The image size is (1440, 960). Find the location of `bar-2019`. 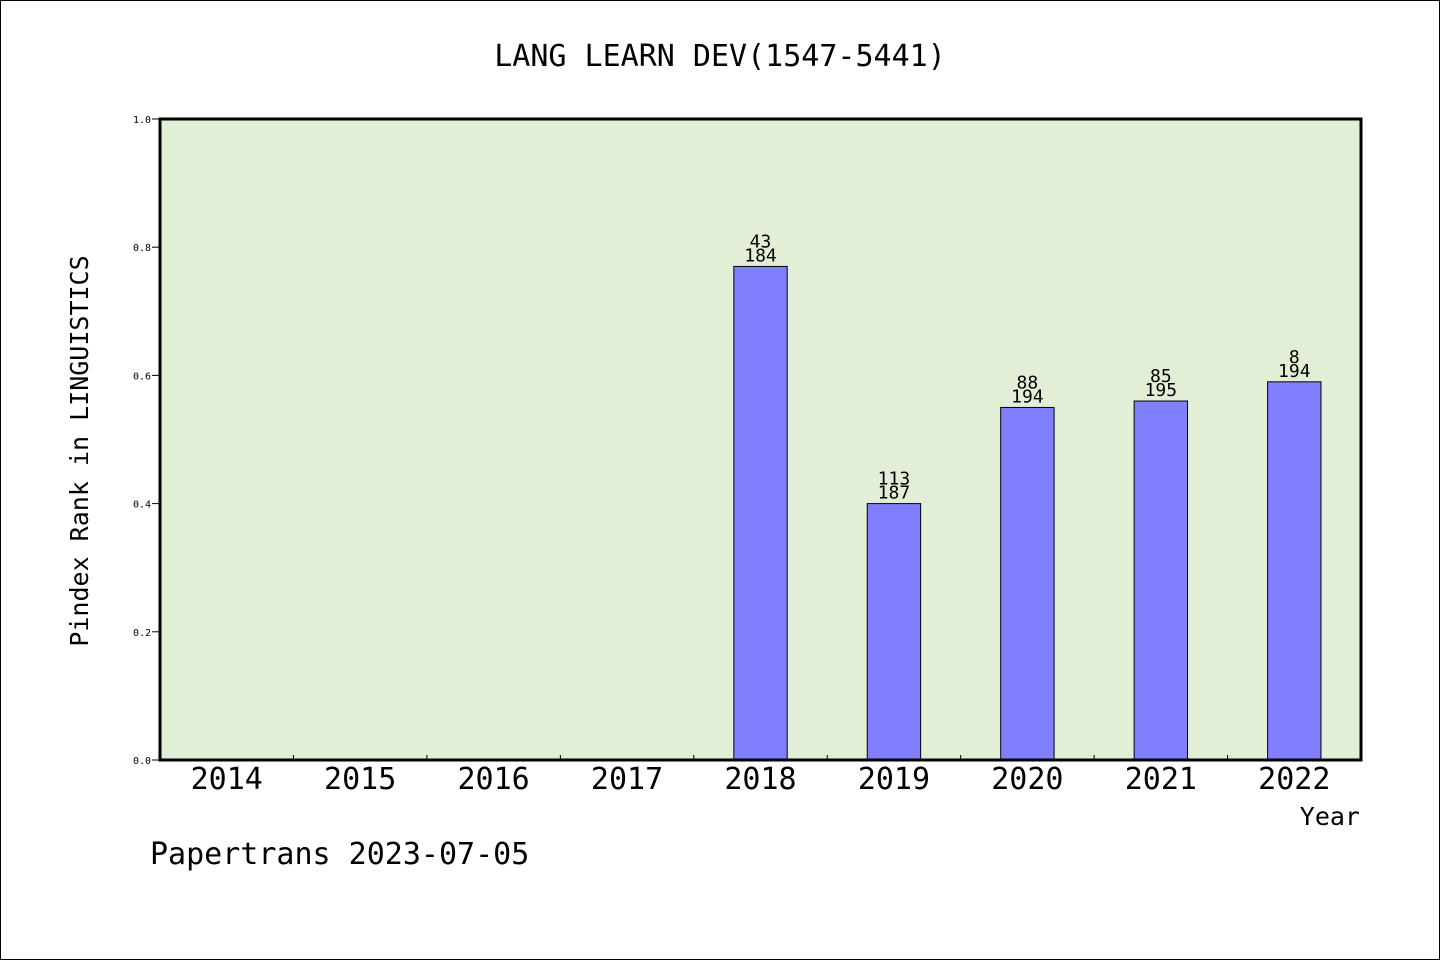

bar-2019 is located at coordinates (894, 632).